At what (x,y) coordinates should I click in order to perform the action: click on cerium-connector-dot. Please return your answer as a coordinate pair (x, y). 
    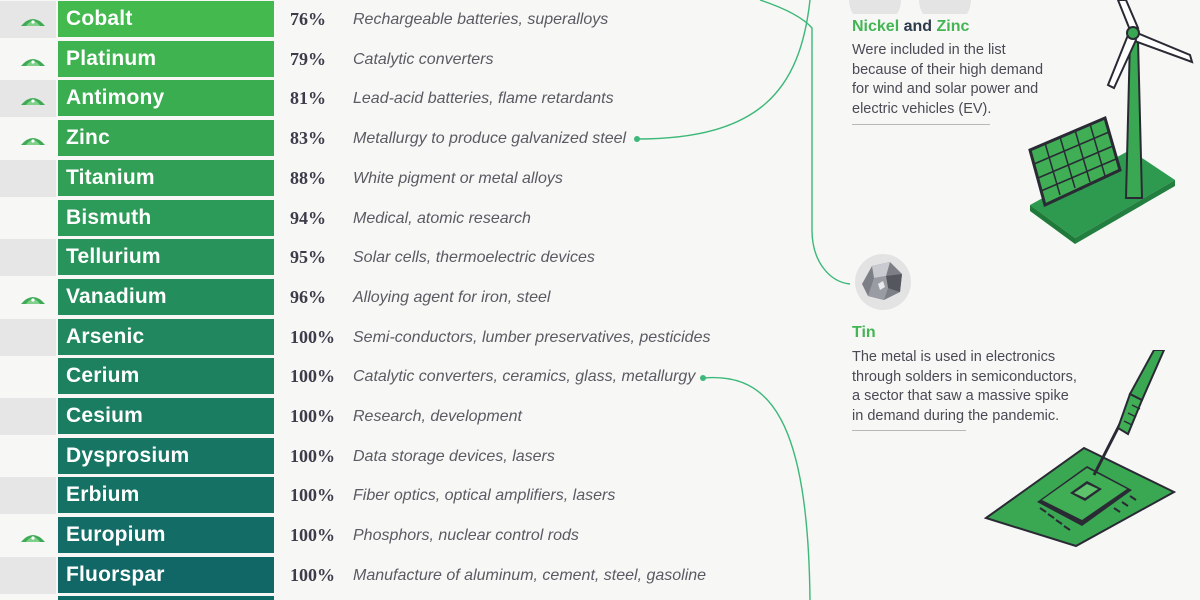
    Looking at the image, I should click on (703, 378).